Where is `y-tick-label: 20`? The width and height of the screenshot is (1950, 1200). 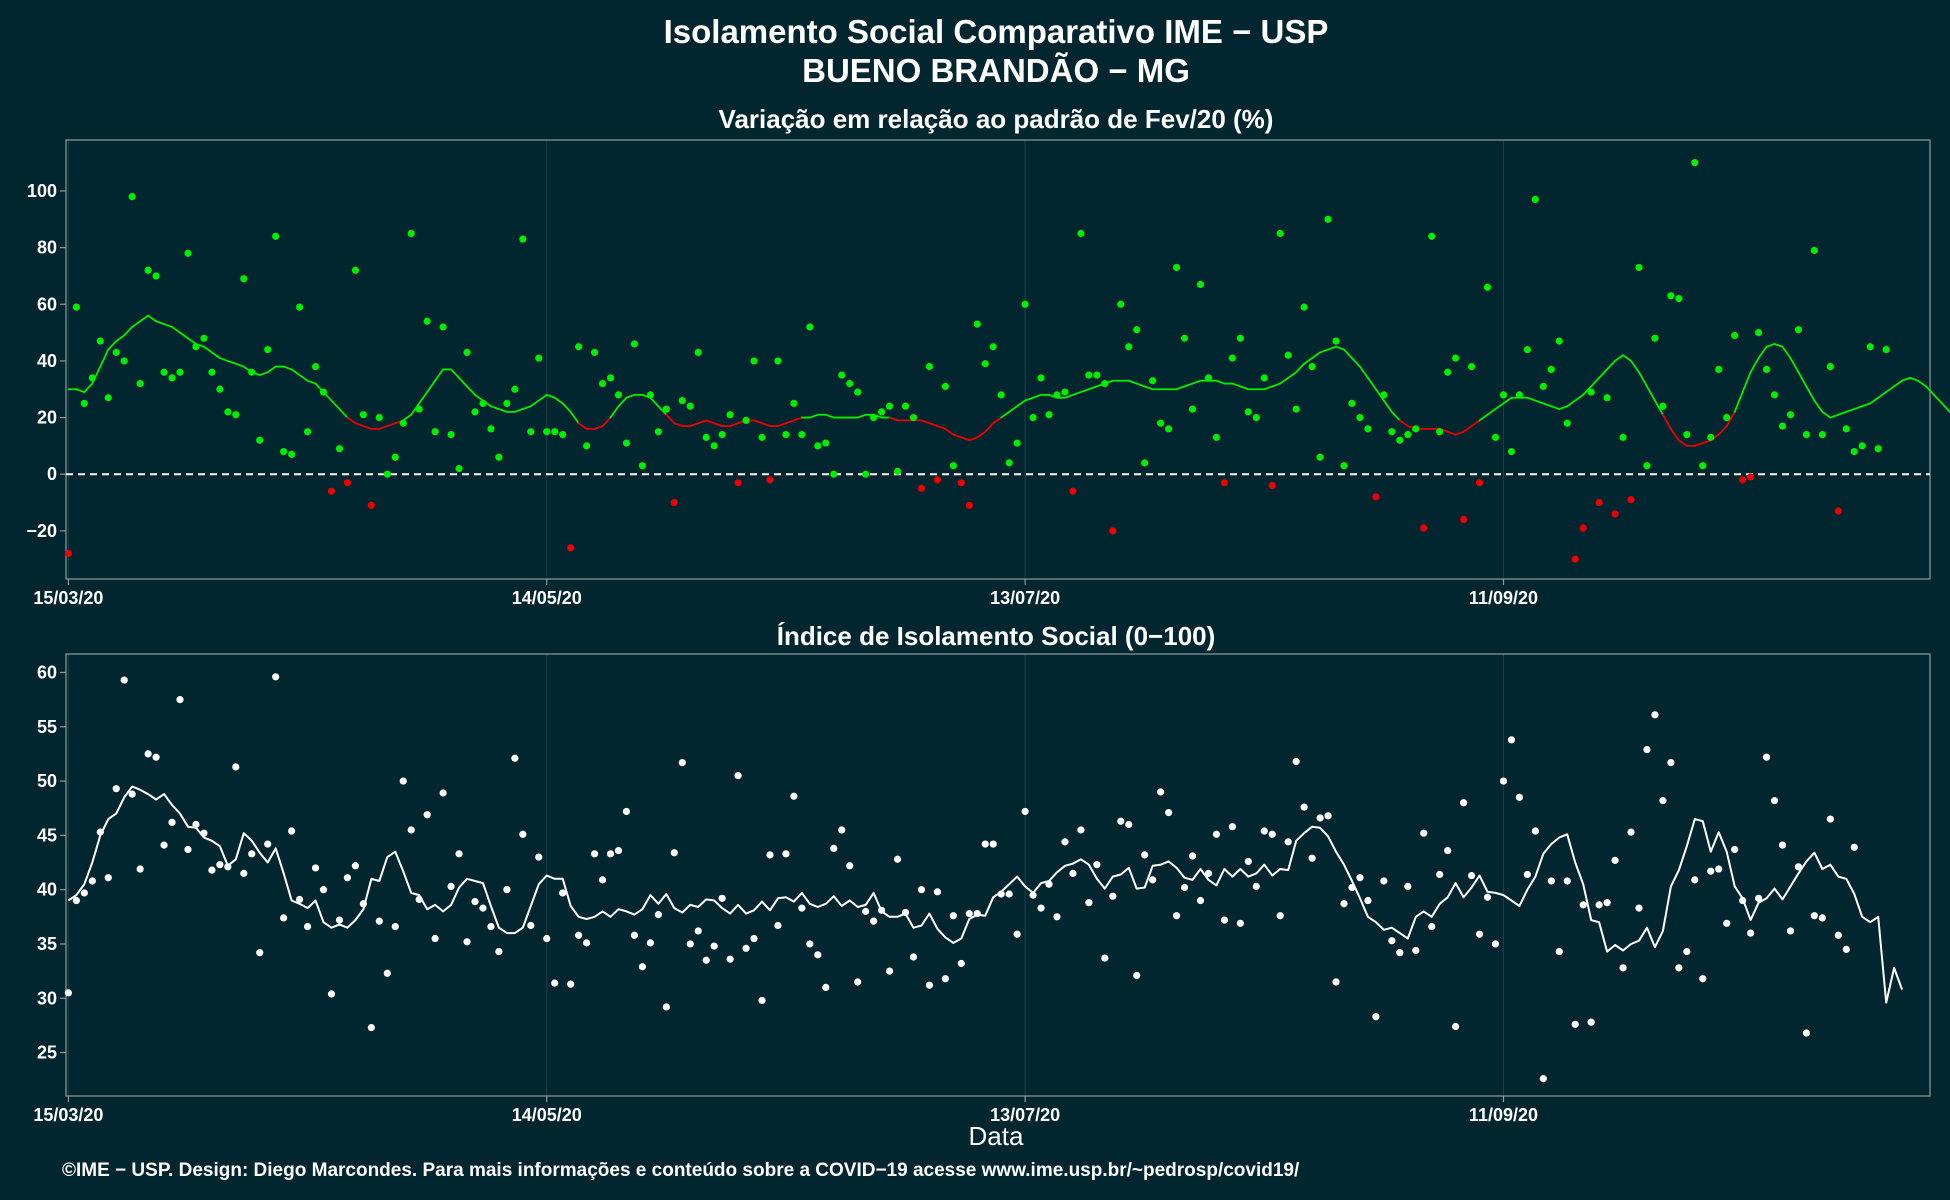 y-tick-label: 20 is located at coordinates (47, 418).